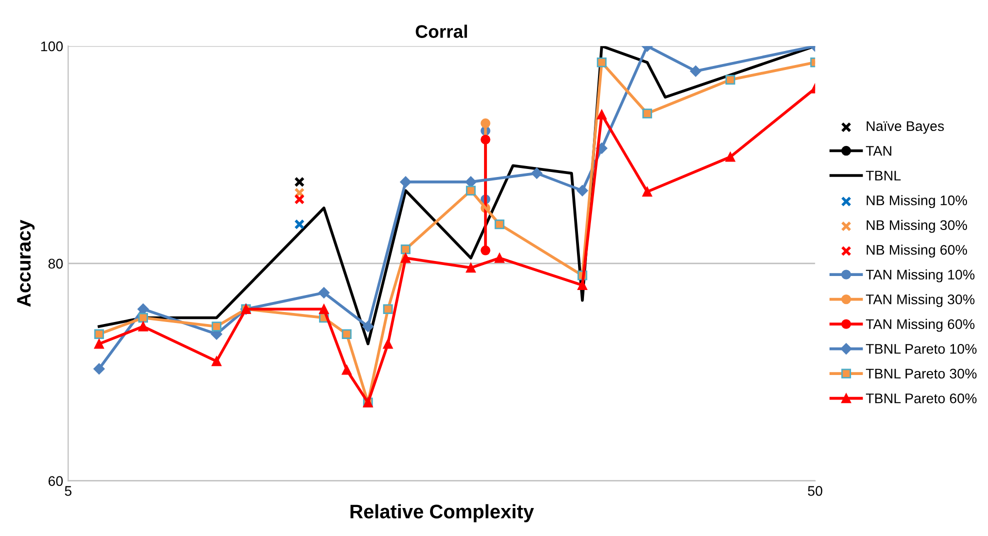  I want to click on legend-label: TAN, so click(879, 151).